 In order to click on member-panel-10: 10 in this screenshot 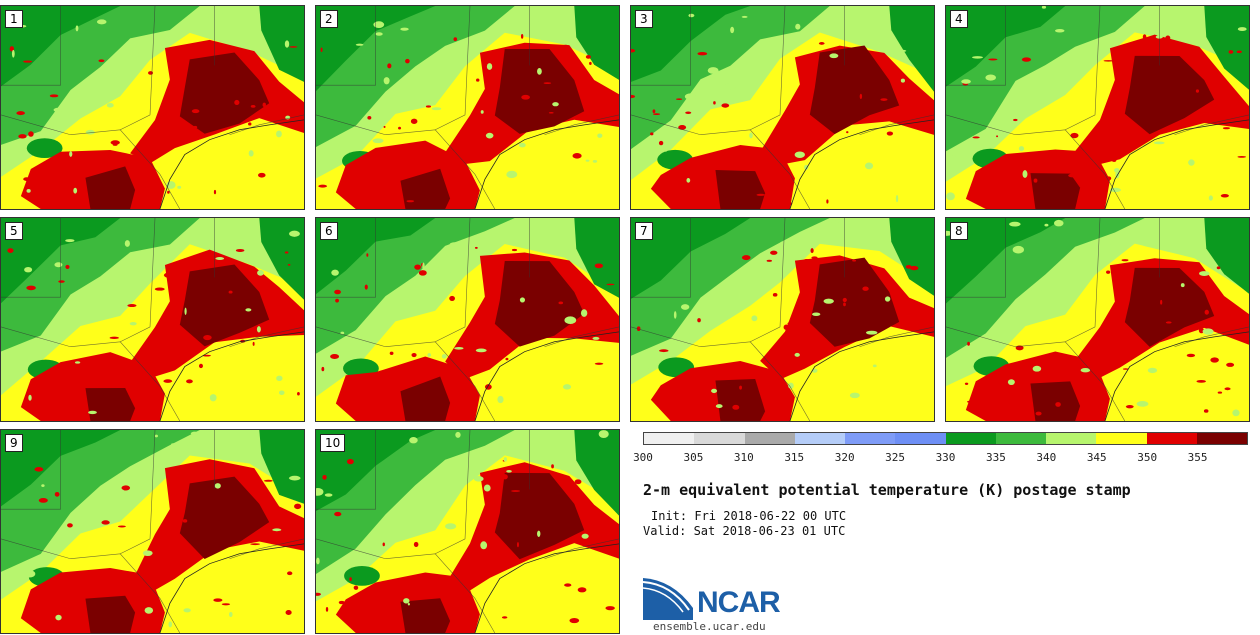, I will do `click(467, 531)`.